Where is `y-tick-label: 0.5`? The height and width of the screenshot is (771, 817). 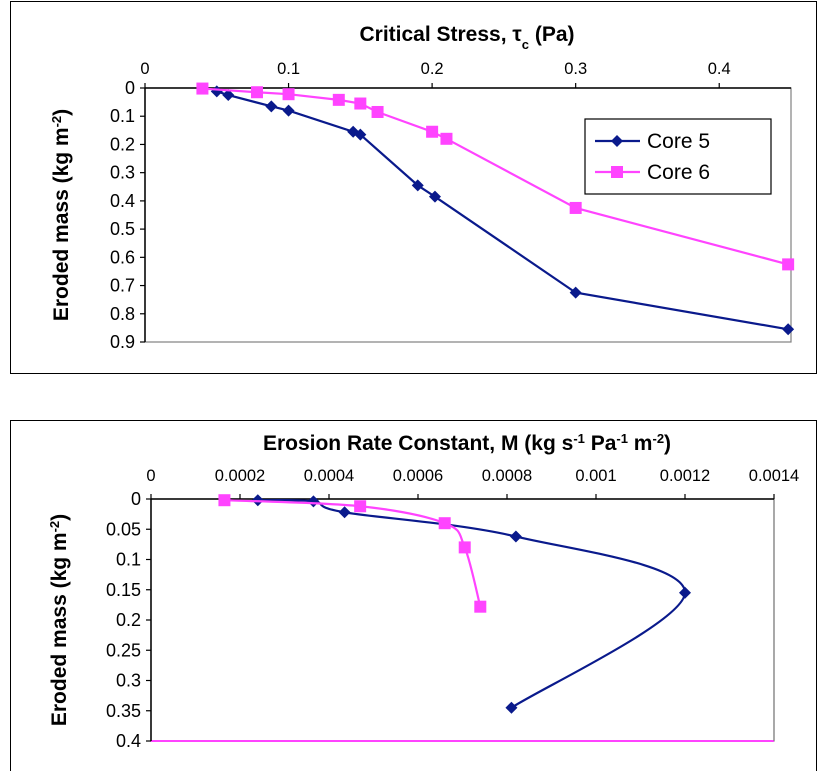 y-tick-label: 0.5 is located at coordinates (122, 229).